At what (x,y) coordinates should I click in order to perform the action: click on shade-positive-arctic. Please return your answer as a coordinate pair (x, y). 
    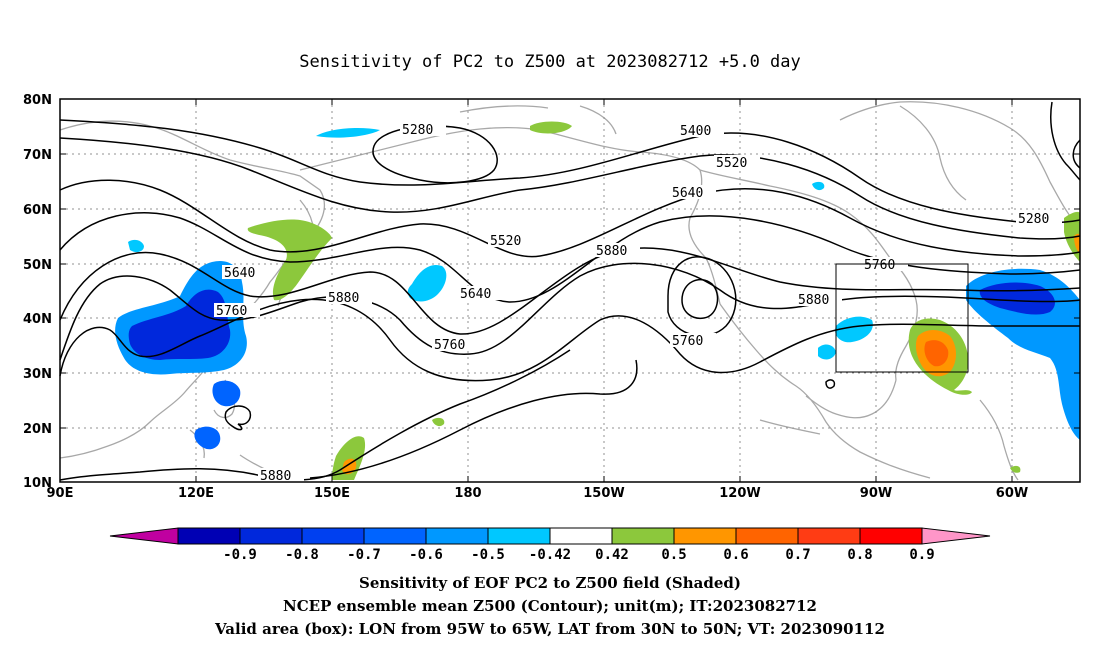
    Looking at the image, I should click on (551, 127).